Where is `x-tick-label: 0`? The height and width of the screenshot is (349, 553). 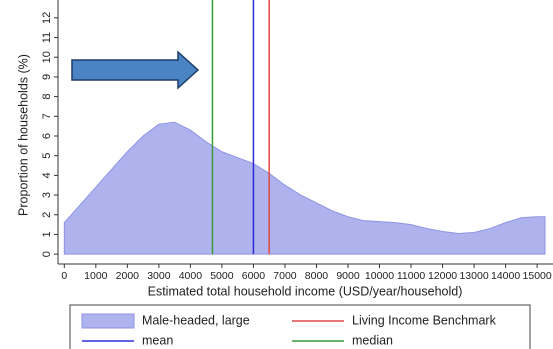
x-tick-label: 0 is located at coordinates (64, 276).